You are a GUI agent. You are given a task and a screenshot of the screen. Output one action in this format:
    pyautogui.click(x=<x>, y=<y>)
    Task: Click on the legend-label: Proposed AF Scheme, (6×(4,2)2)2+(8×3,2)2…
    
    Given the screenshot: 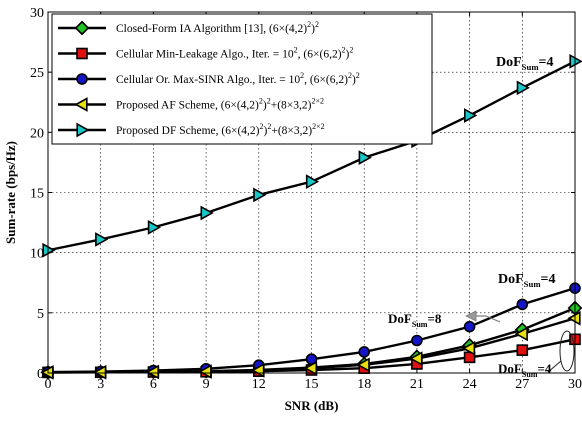 What is the action you would take?
    pyautogui.click(x=220, y=104)
    